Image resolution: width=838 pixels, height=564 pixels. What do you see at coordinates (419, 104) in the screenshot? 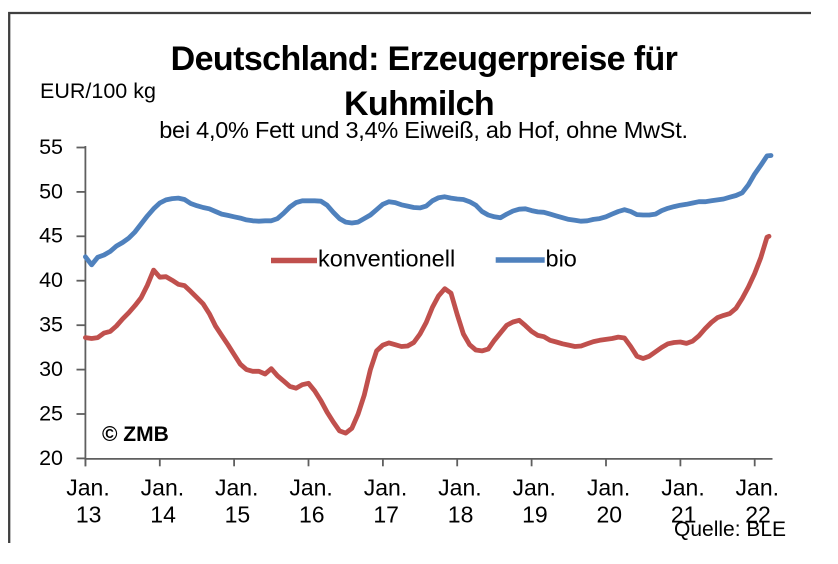
I see `svg-text: Kuhmilch` at bounding box center [419, 104].